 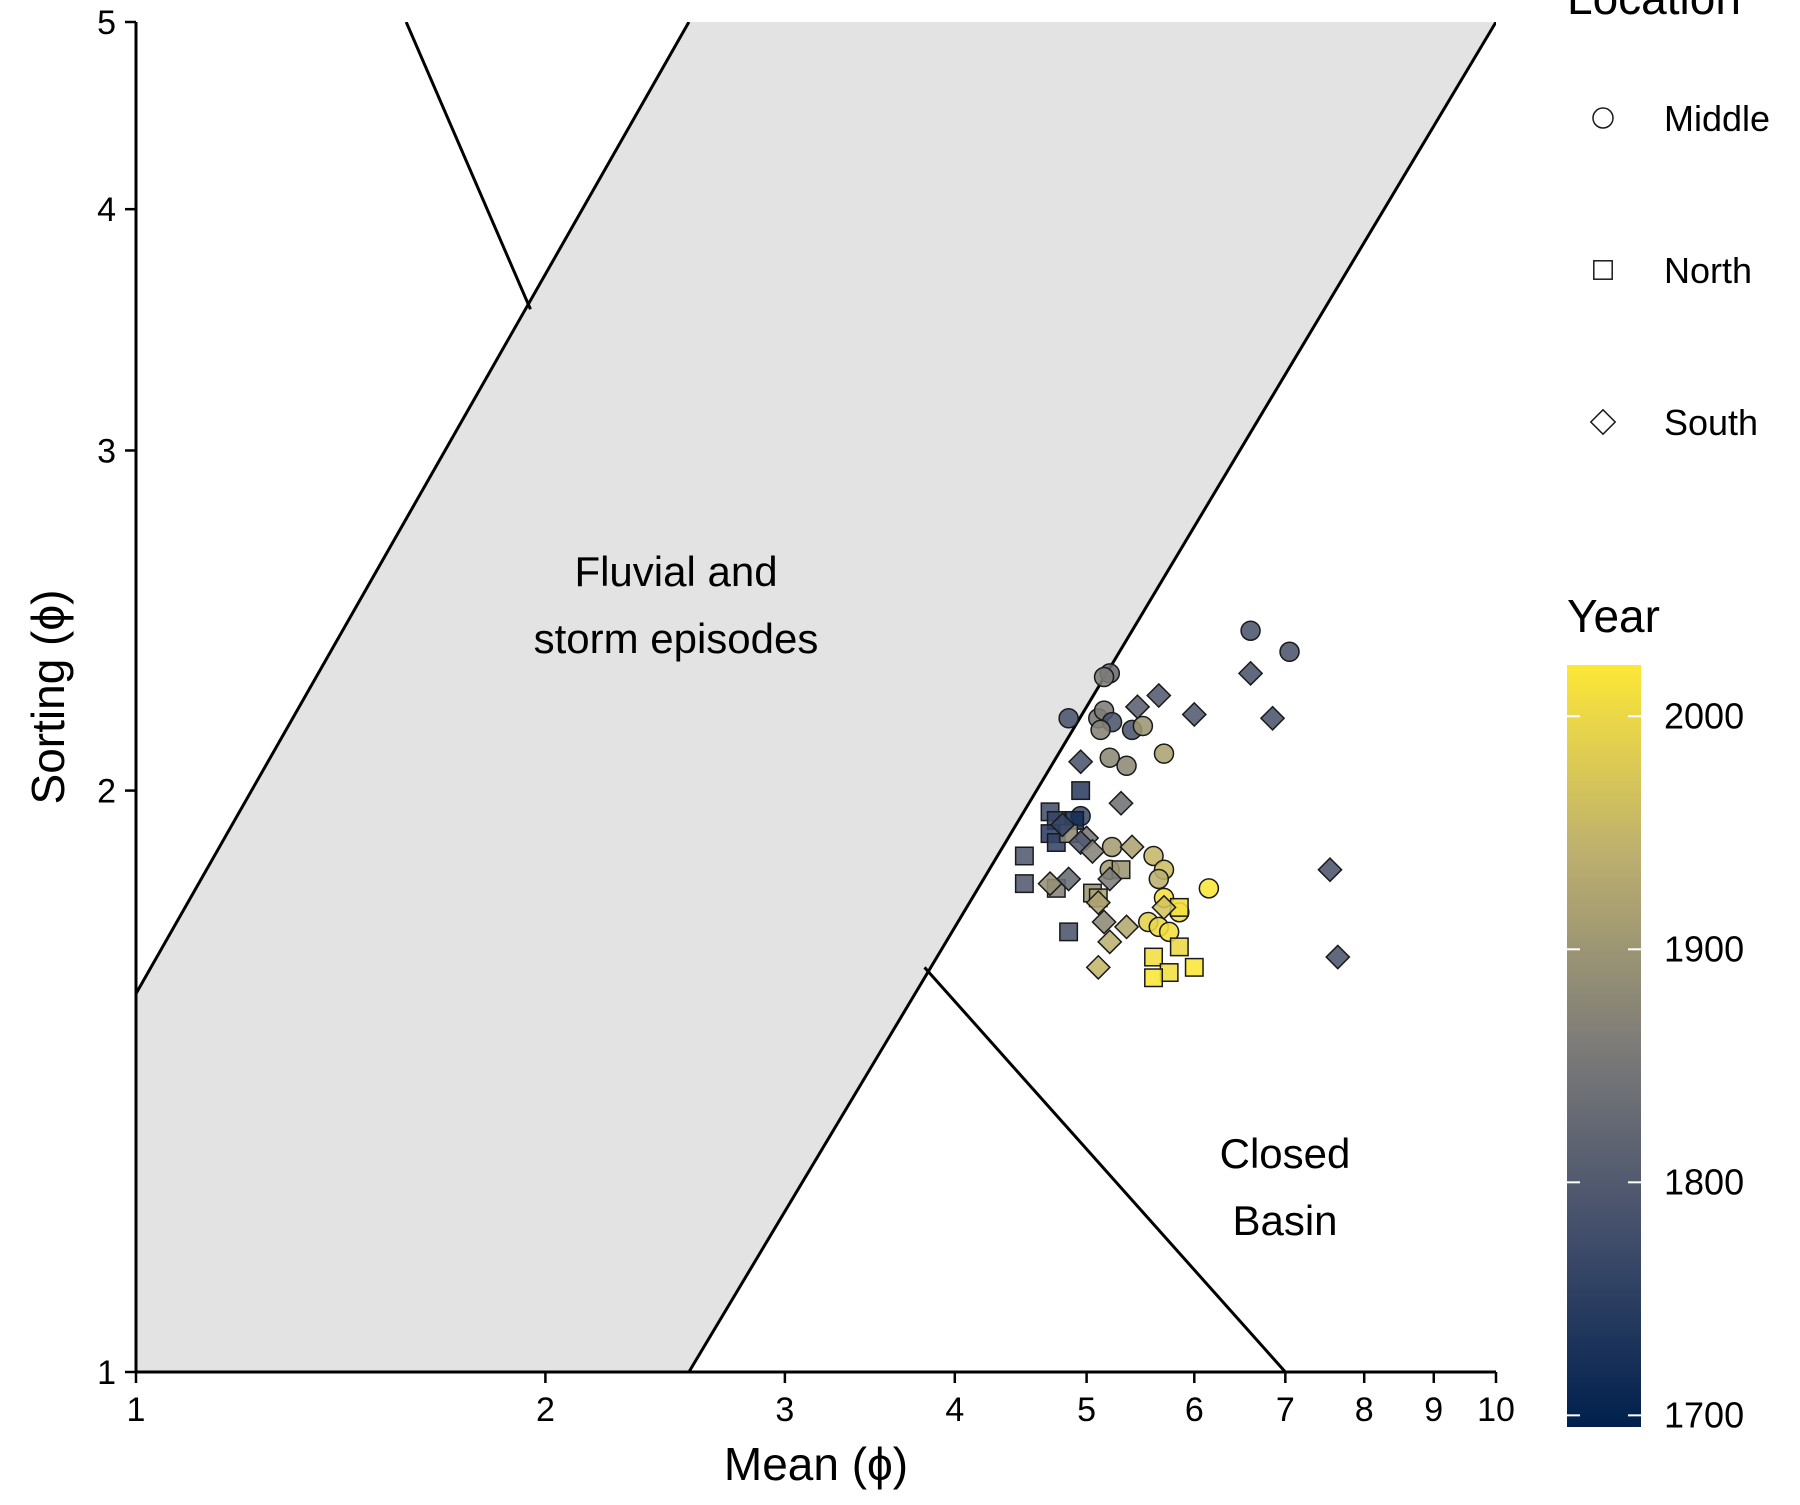 What do you see at coordinates (784, 1410) in the screenshot?
I see `x-tick-label: 3` at bounding box center [784, 1410].